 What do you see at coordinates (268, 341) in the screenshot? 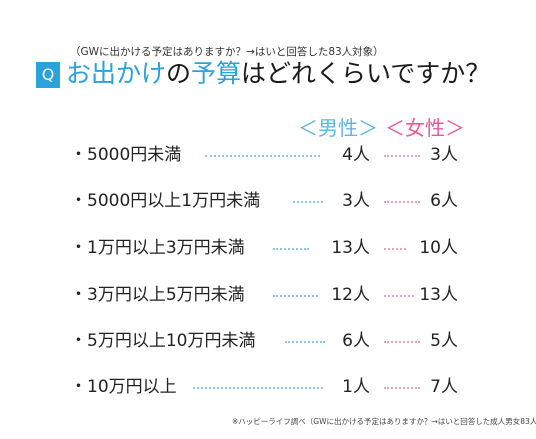
I see `budget-row: ・5万円以上10万円未満 6人 5人` at bounding box center [268, 341].